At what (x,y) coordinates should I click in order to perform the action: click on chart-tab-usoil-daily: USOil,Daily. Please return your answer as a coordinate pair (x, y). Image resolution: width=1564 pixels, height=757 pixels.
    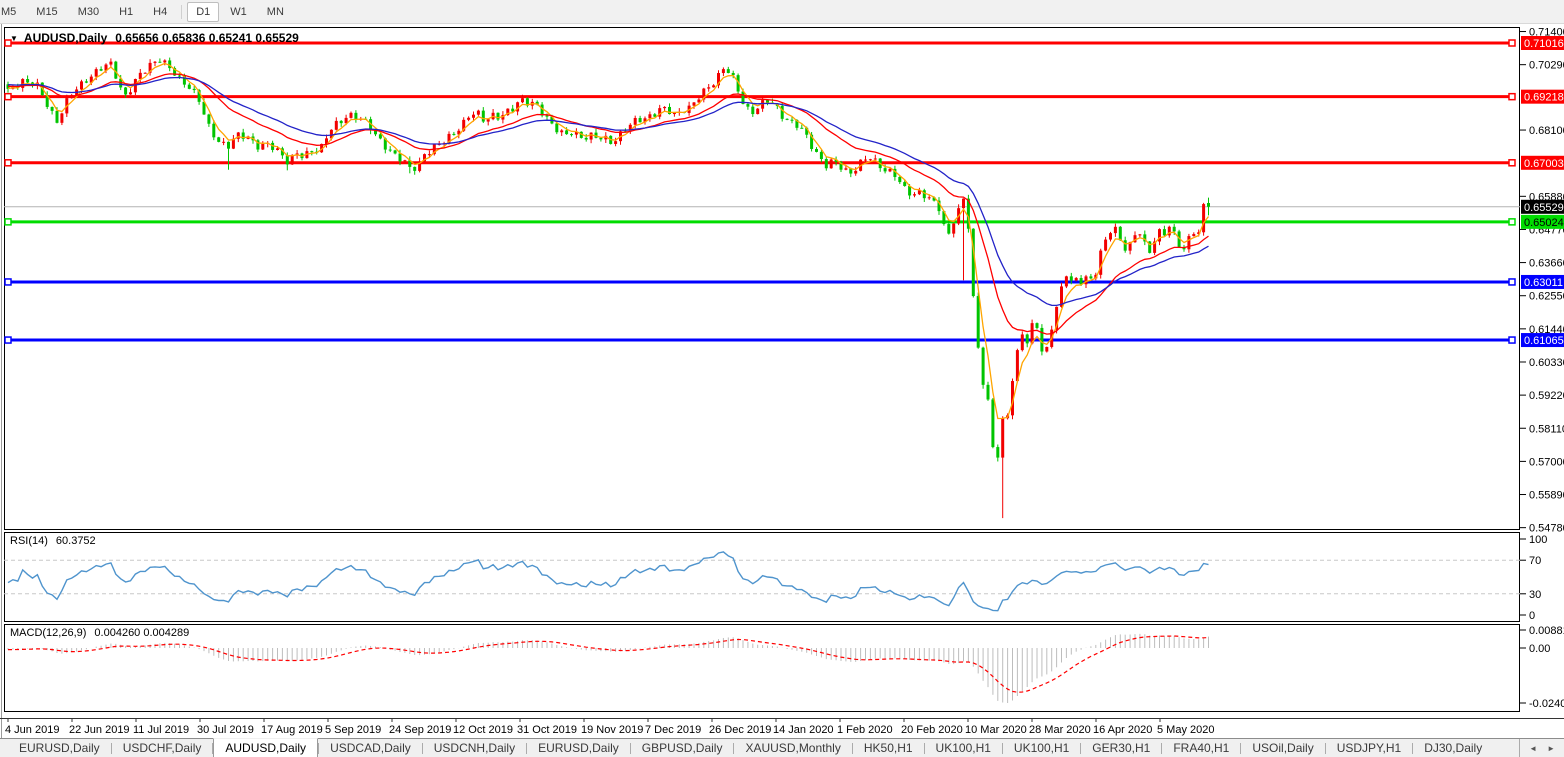
    Looking at the image, I should click on (1283, 748).